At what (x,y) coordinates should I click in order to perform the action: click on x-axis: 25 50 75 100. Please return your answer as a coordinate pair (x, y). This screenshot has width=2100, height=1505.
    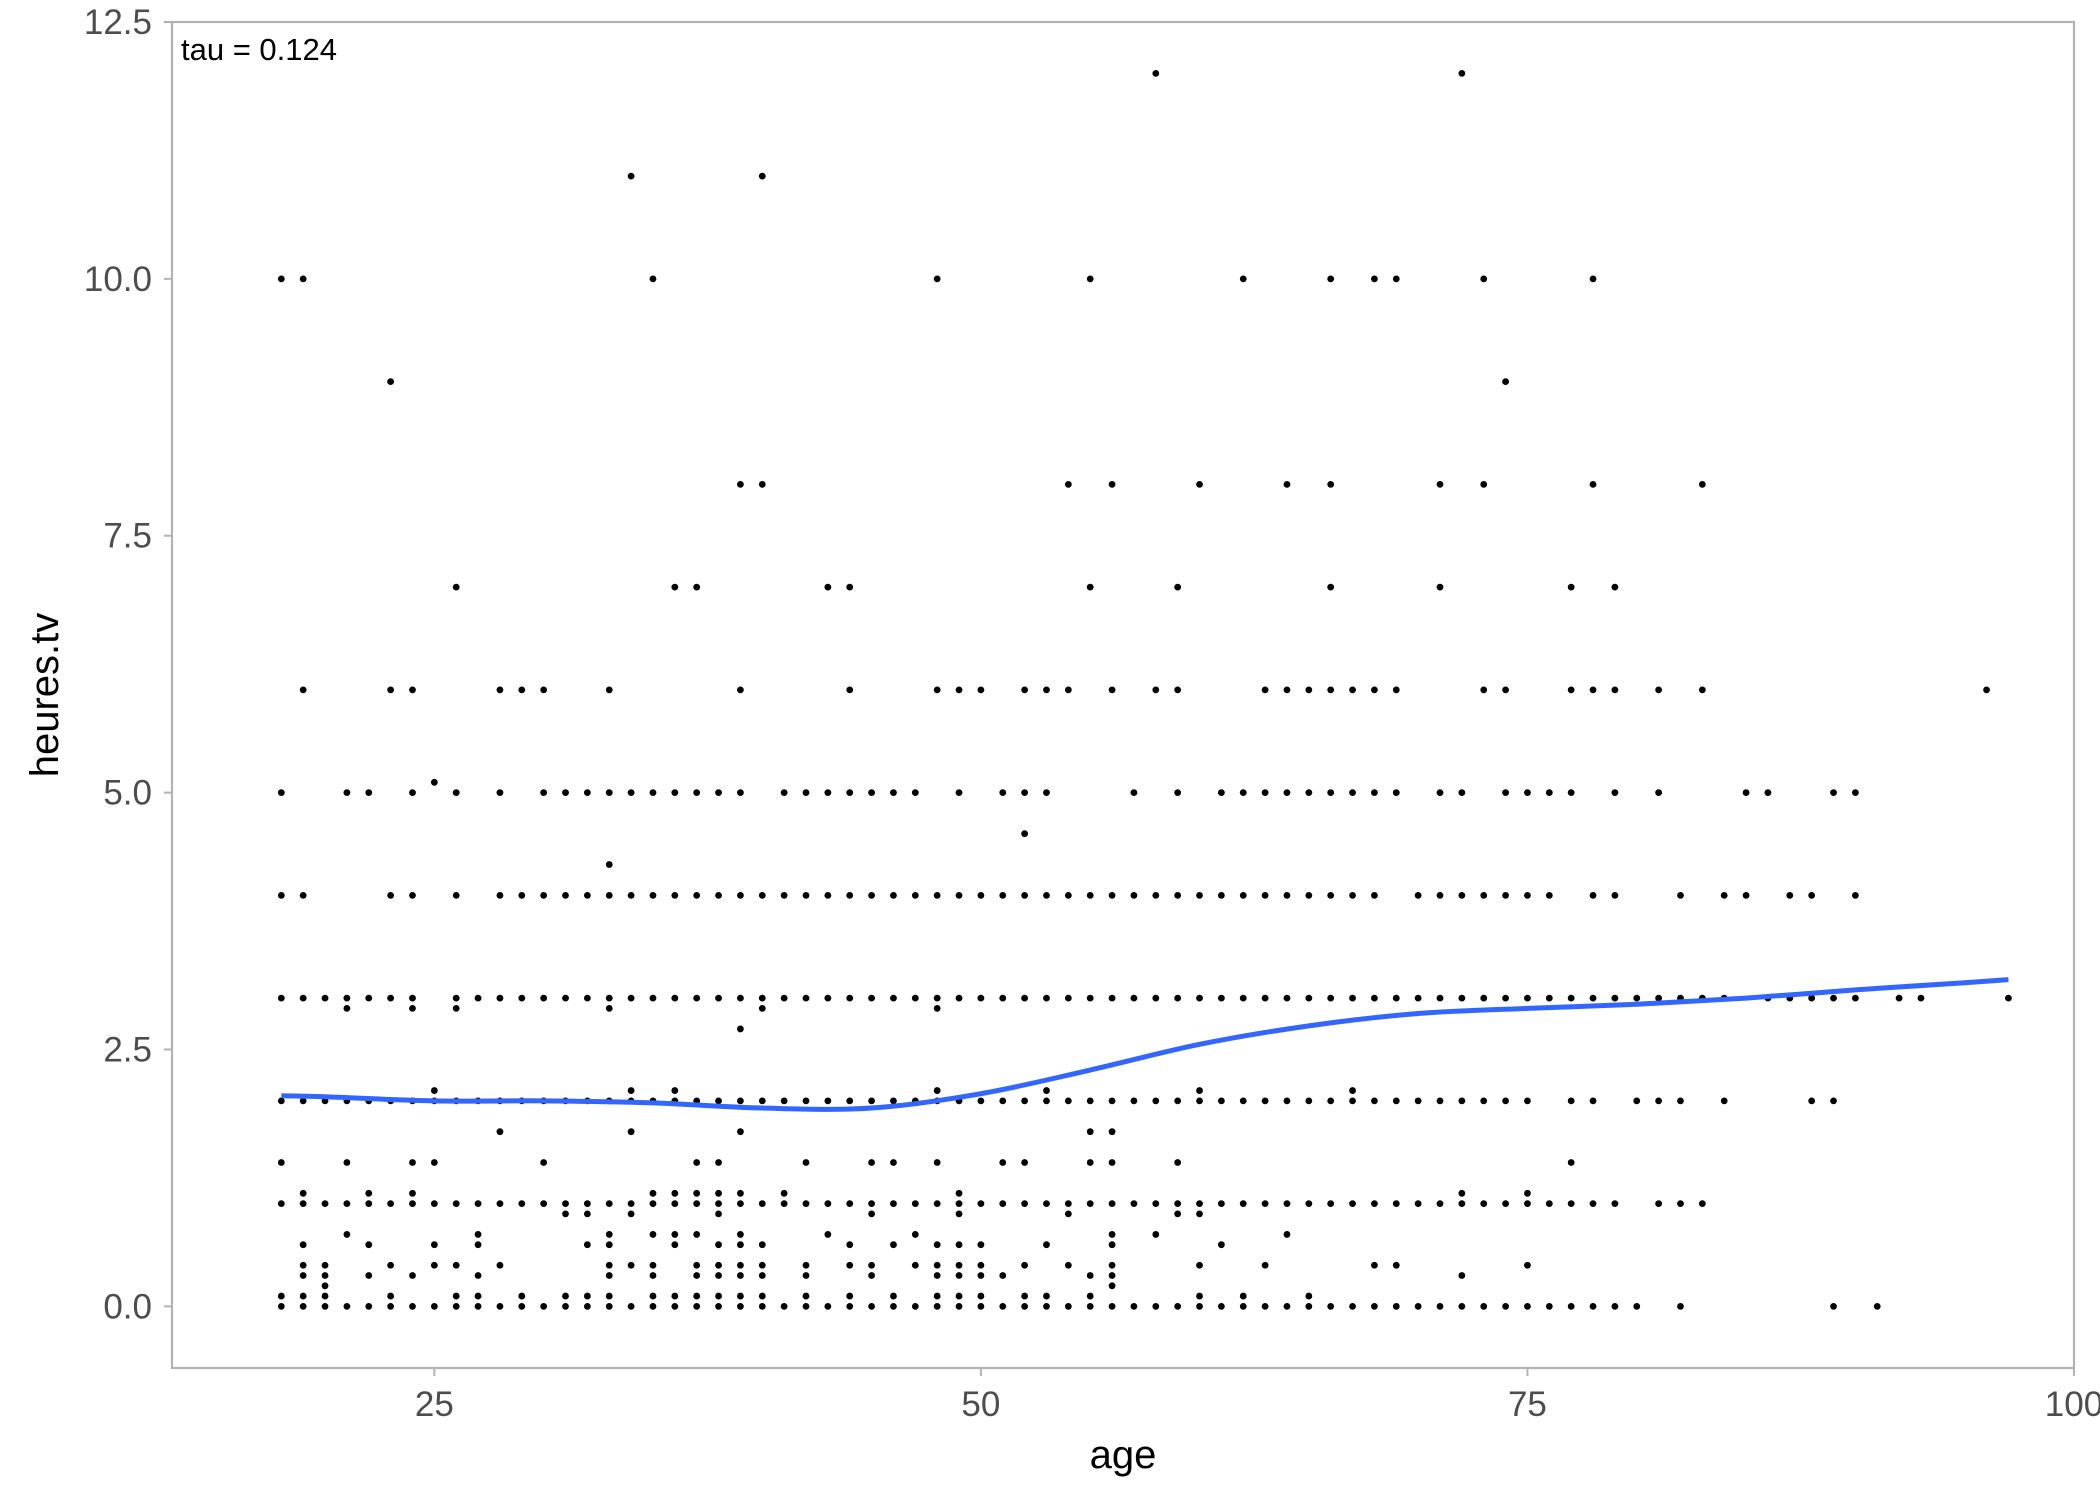
    Looking at the image, I should click on (1257, 1396).